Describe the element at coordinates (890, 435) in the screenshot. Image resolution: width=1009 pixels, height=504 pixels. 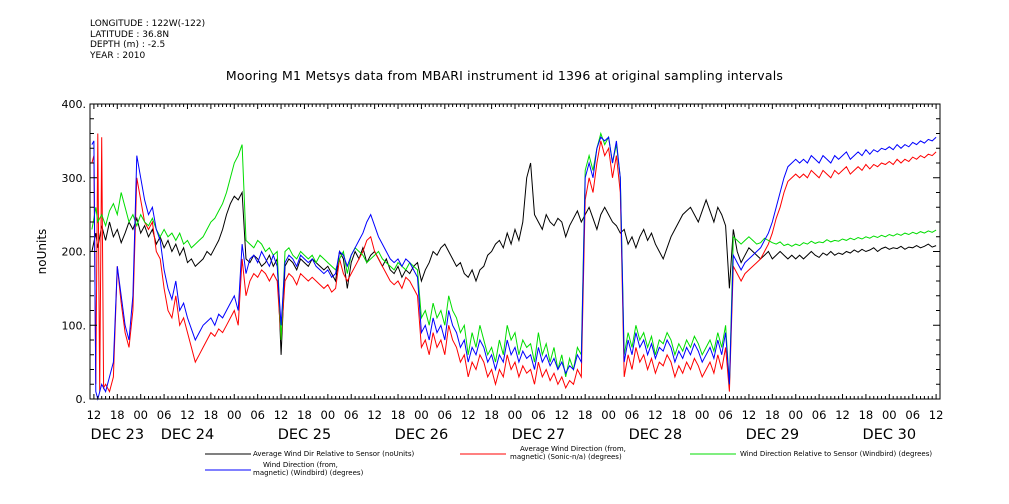
I see `x-day-label: DEC 30` at that location.